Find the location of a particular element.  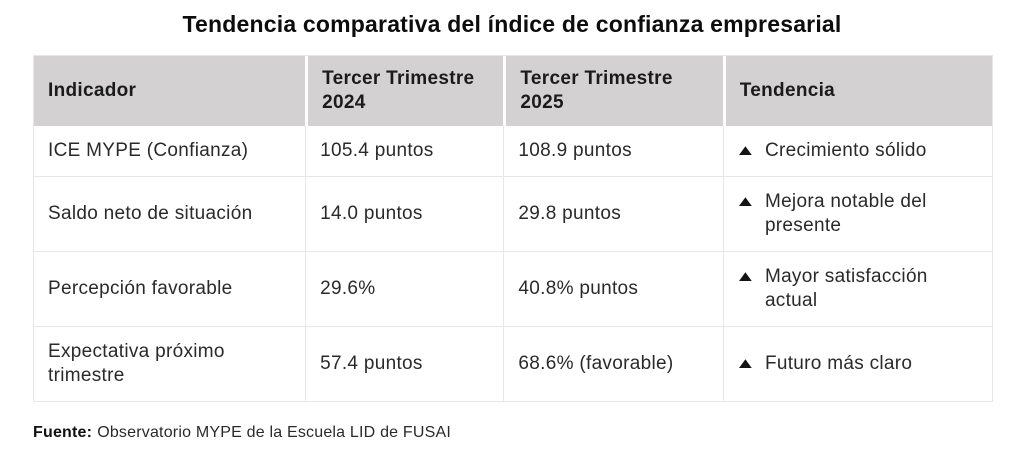

trend-indicator: ▲ Futuro más claro is located at coordinates (858, 364).